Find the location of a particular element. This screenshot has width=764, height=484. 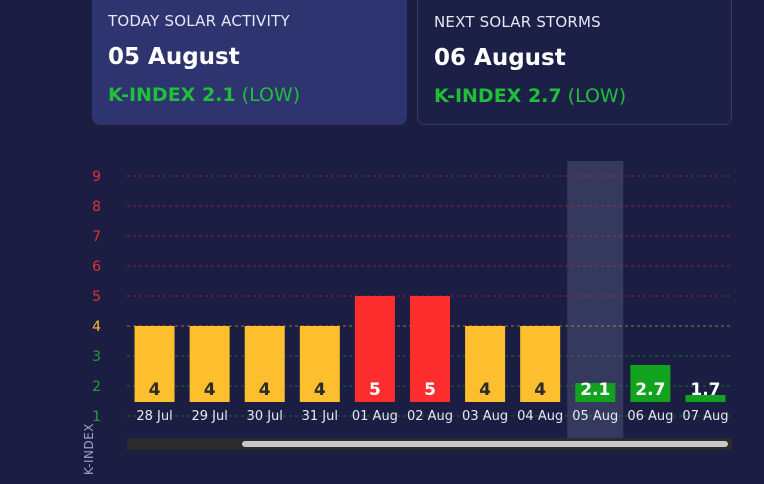

y-tick-label: 4 is located at coordinates (96, 327).